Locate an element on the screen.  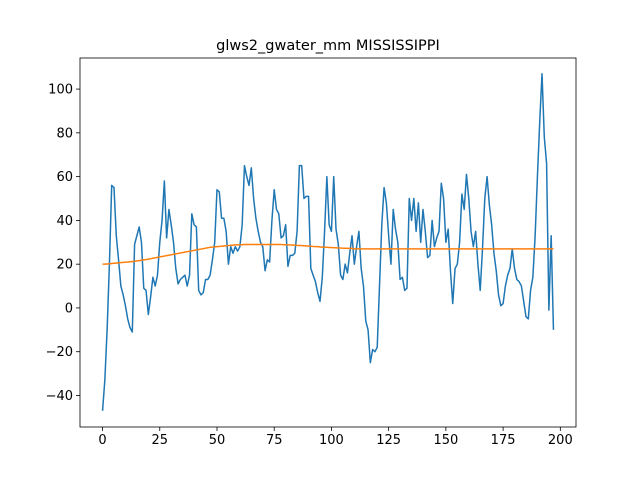
y-tick-label: 60 is located at coordinates (64, 177).